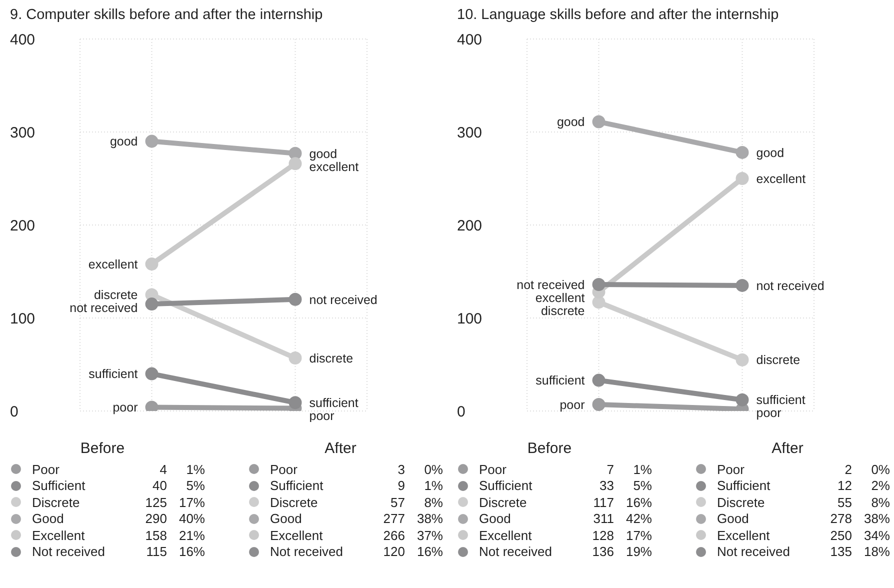 Image resolution: width=894 pixels, height=588 pixels. Describe the element at coordinates (191, 535) in the screenshot. I see `text: 21%` at that location.